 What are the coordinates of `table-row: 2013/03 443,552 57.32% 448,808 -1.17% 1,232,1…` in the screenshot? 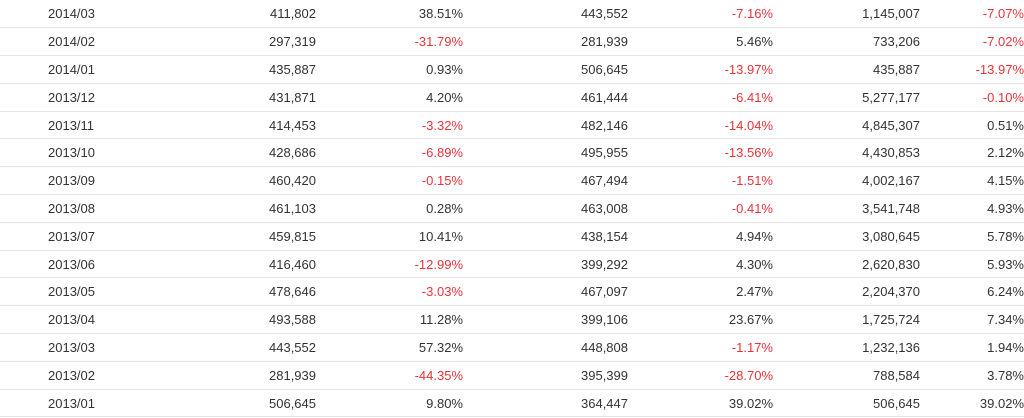 It's located at (512, 347).